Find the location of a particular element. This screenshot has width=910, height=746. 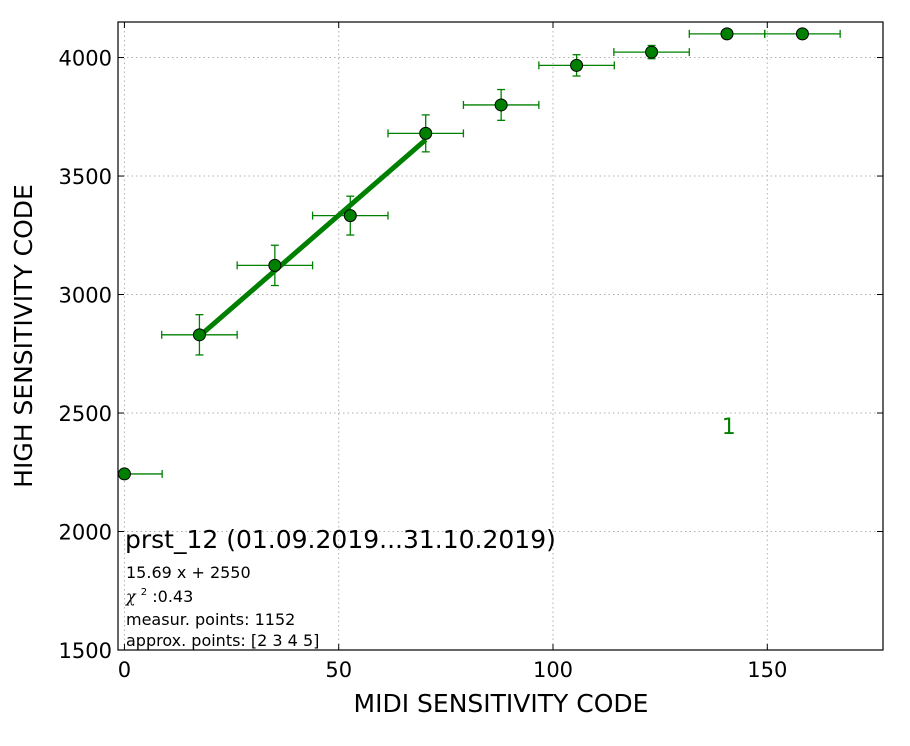

y-tick-label: 3000 is located at coordinates (85, 296).